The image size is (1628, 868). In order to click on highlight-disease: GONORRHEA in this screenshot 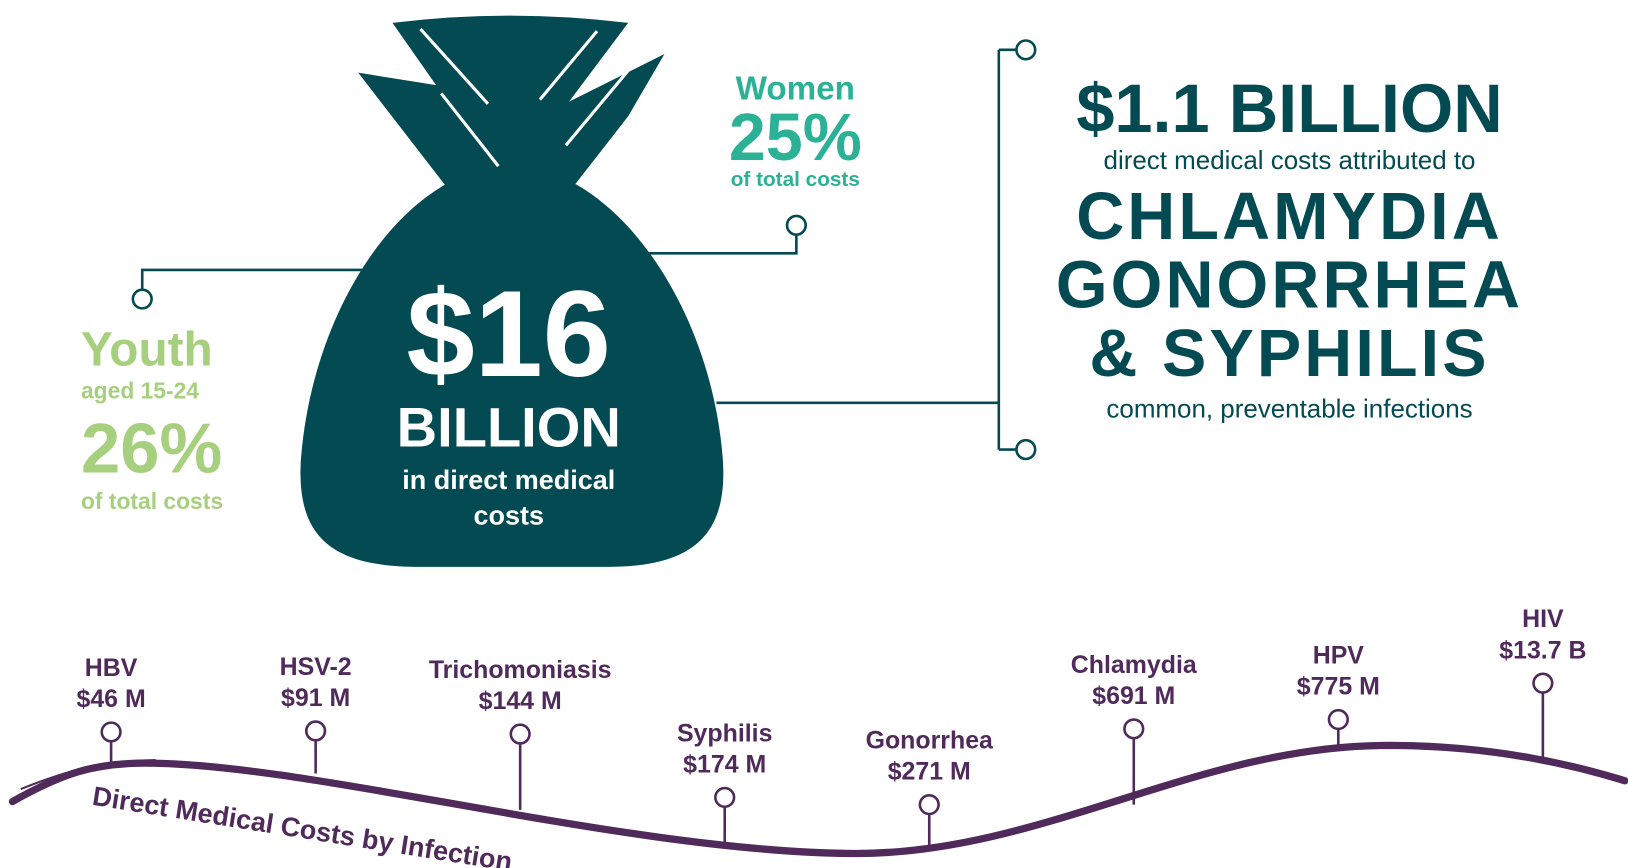, I will do `click(1289, 285)`.